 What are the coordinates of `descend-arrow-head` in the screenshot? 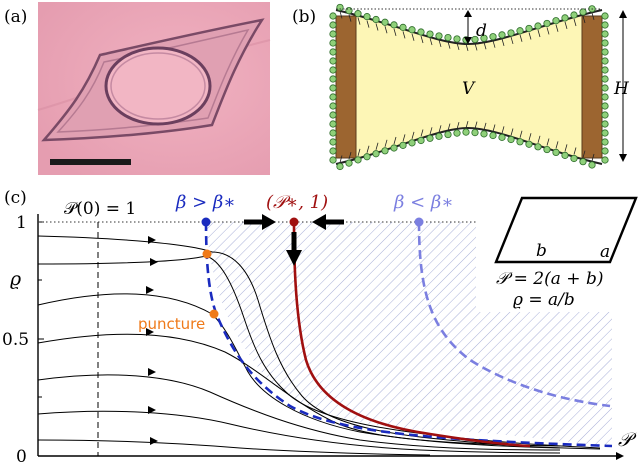 It's located at (294, 258).